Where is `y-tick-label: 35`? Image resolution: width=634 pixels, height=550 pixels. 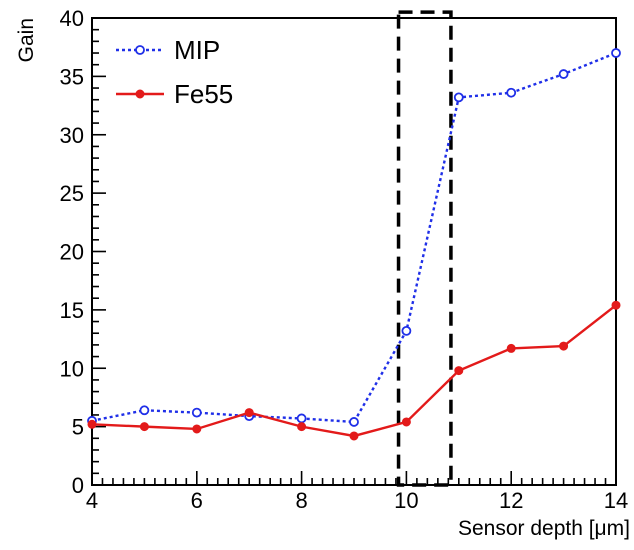
y-tick-label: 35 is located at coordinates (72, 76).